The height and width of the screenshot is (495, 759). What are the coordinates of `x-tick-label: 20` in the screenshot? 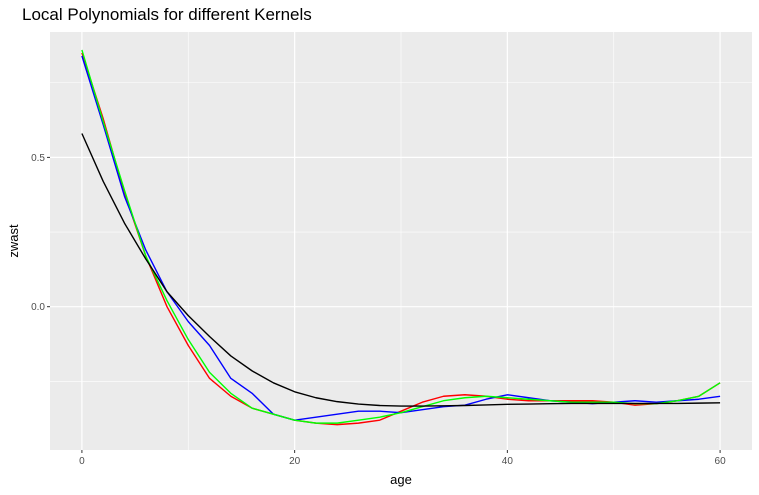 It's located at (295, 461).